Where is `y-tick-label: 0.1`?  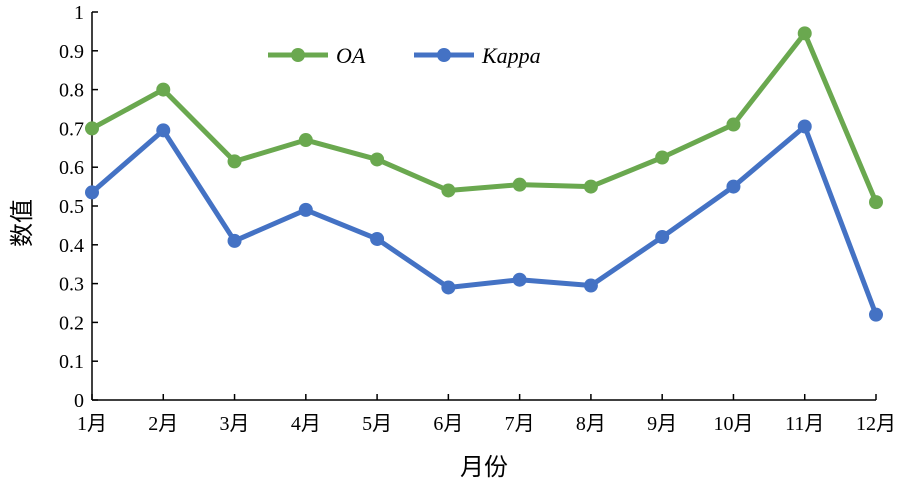
y-tick-label: 0.1 is located at coordinates (71, 362).